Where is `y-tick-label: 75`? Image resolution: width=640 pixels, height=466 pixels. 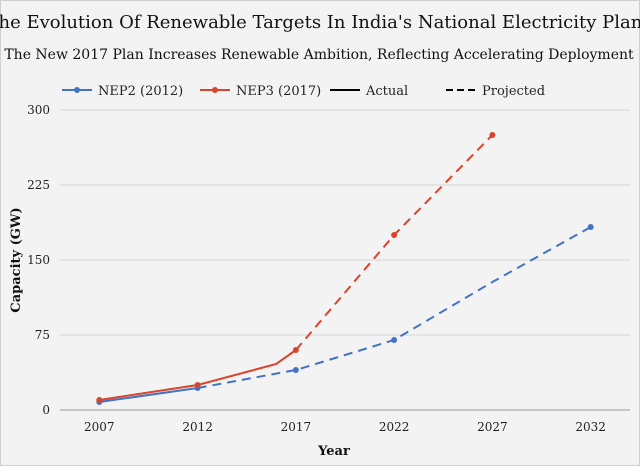 y-tick-label: 75 is located at coordinates (42, 335).